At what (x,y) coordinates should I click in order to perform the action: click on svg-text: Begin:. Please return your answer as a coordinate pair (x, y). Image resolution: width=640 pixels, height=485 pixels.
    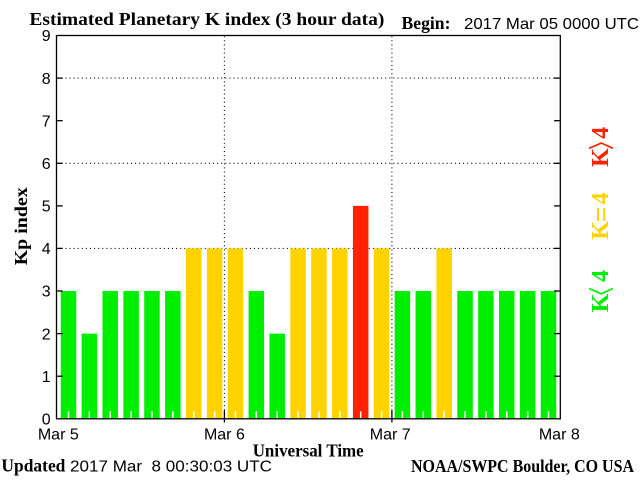
    Looking at the image, I should click on (426, 23).